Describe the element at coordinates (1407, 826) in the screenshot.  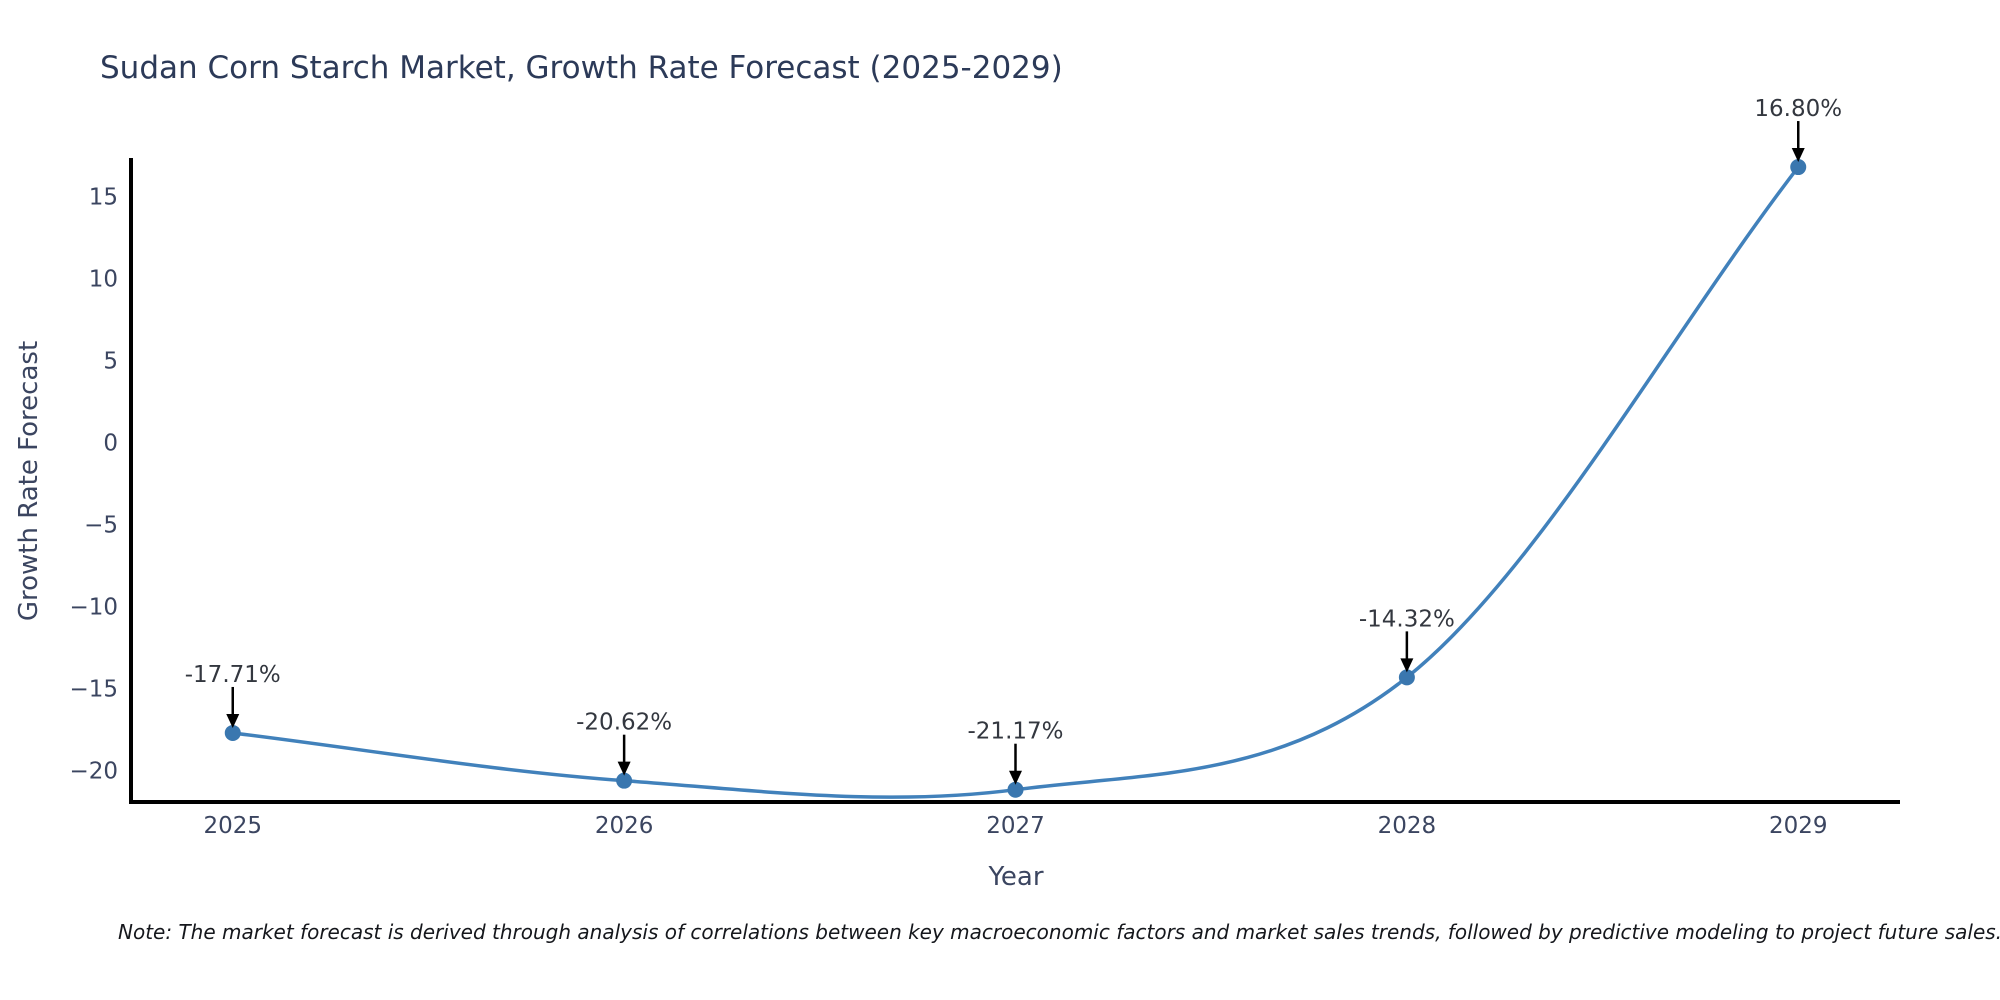
I see `x-tick-label: 2028` at that location.